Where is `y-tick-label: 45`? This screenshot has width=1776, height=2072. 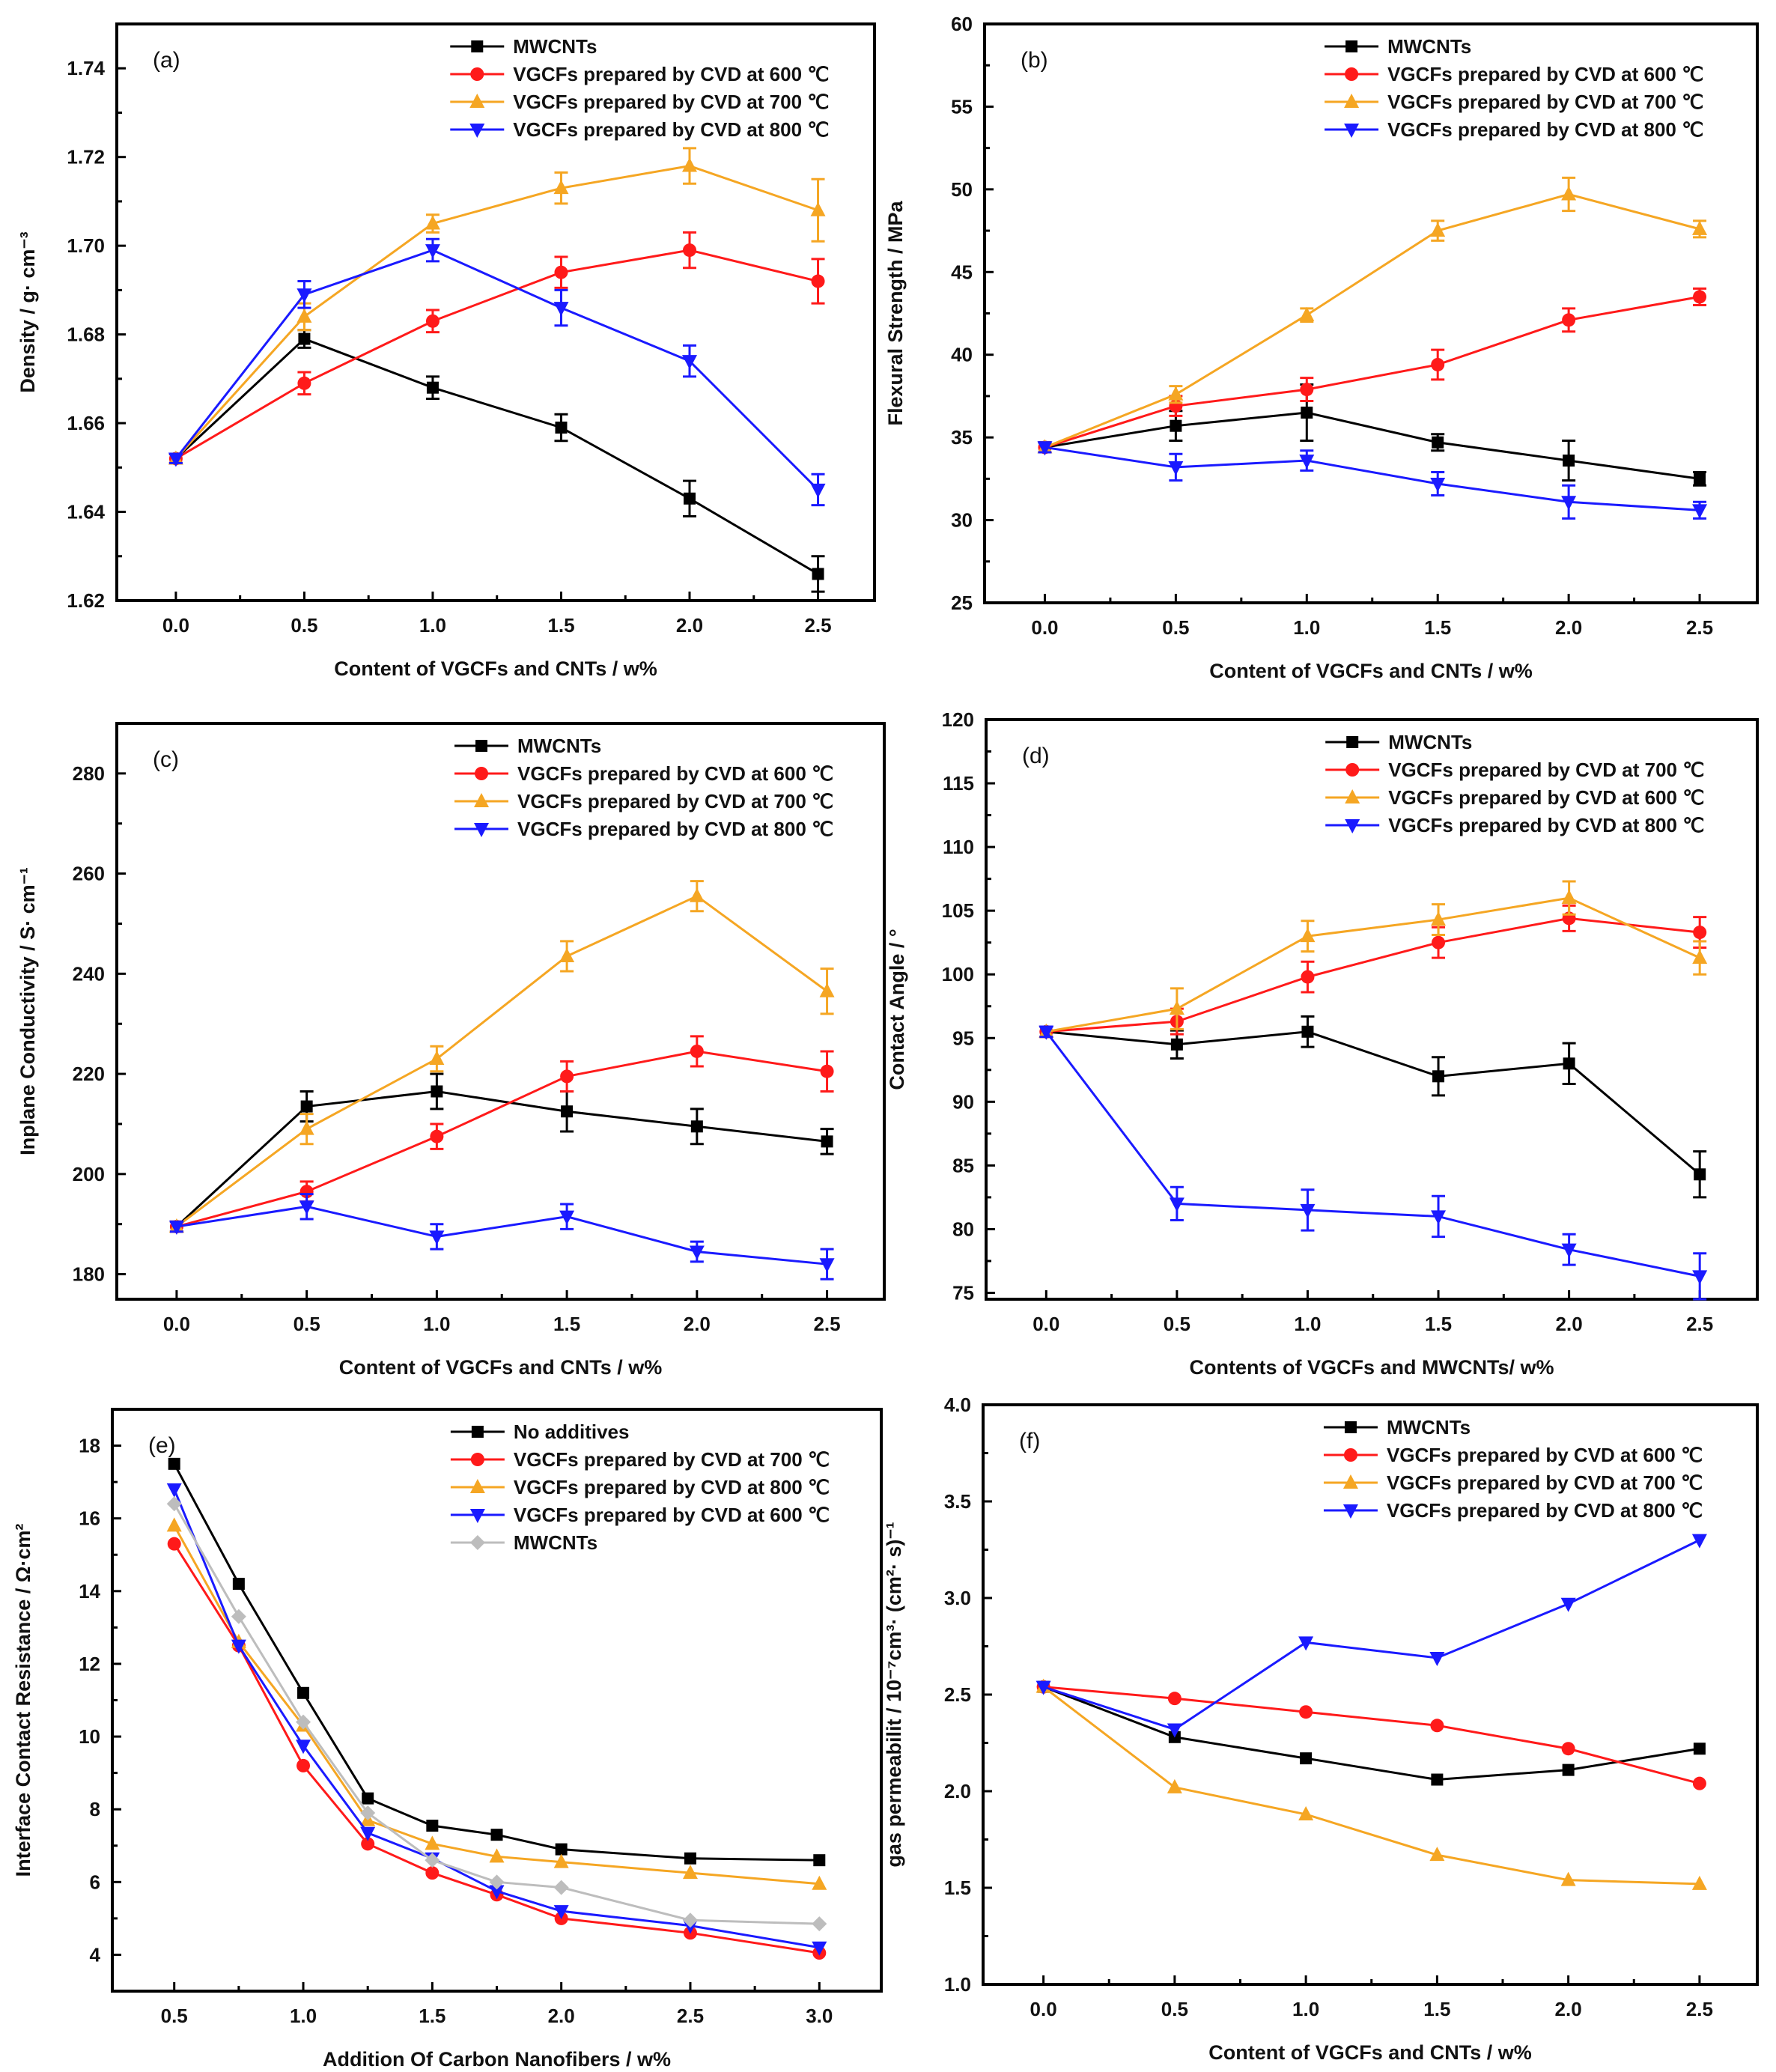
y-tick-label: 45 is located at coordinates (962, 272).